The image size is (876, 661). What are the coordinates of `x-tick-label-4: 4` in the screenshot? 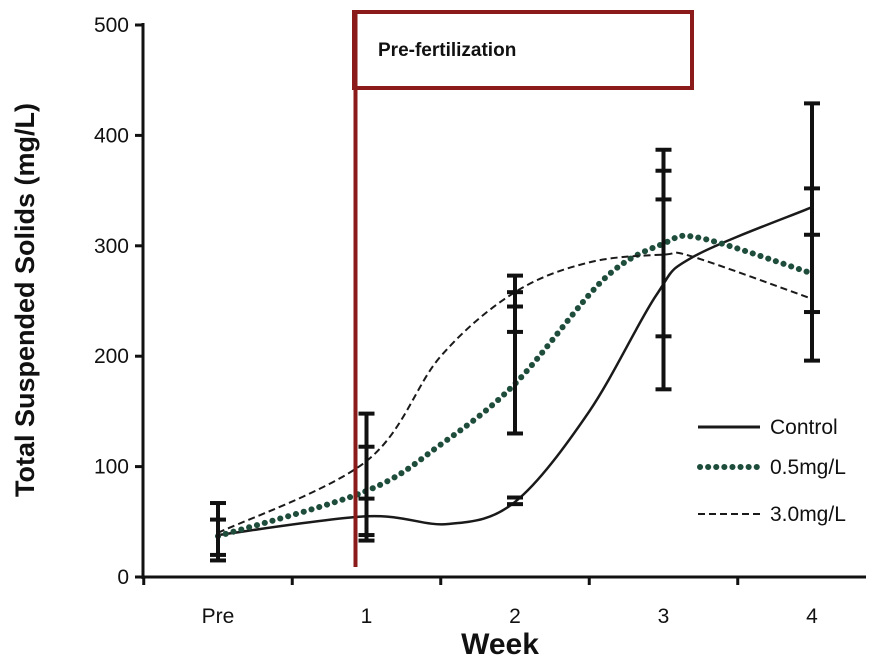 It's located at (812, 616).